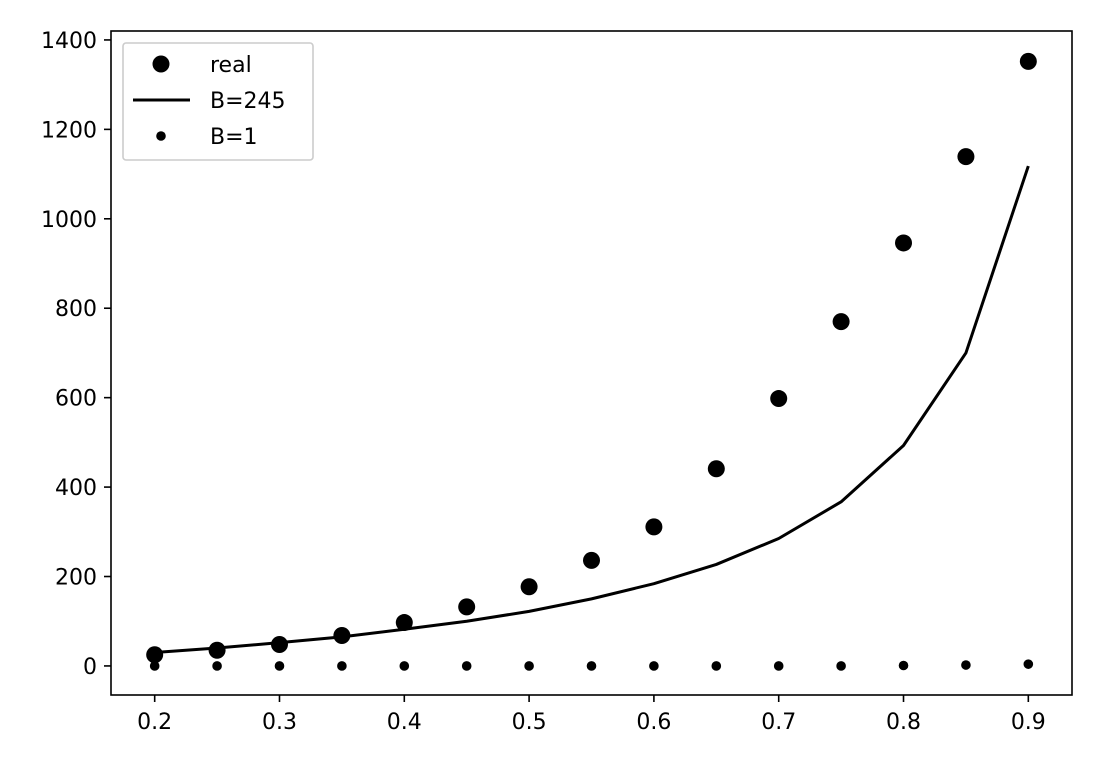  What do you see at coordinates (231, 65) in the screenshot?
I see `legend-label-real: real` at bounding box center [231, 65].